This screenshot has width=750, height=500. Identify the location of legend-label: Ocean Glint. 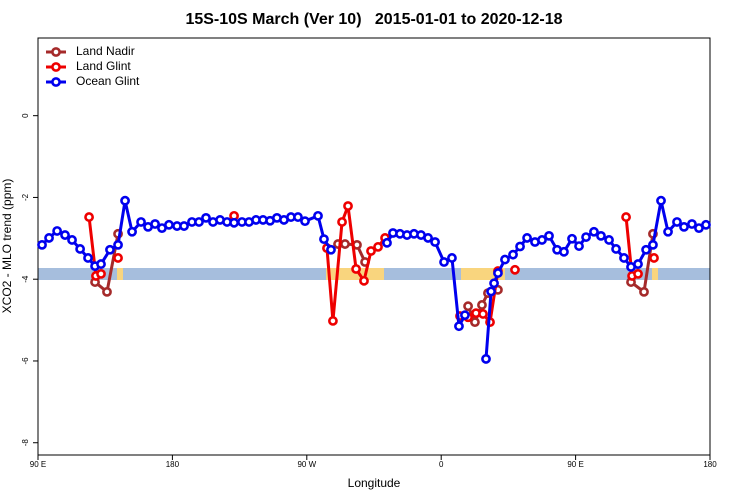
(108, 81).